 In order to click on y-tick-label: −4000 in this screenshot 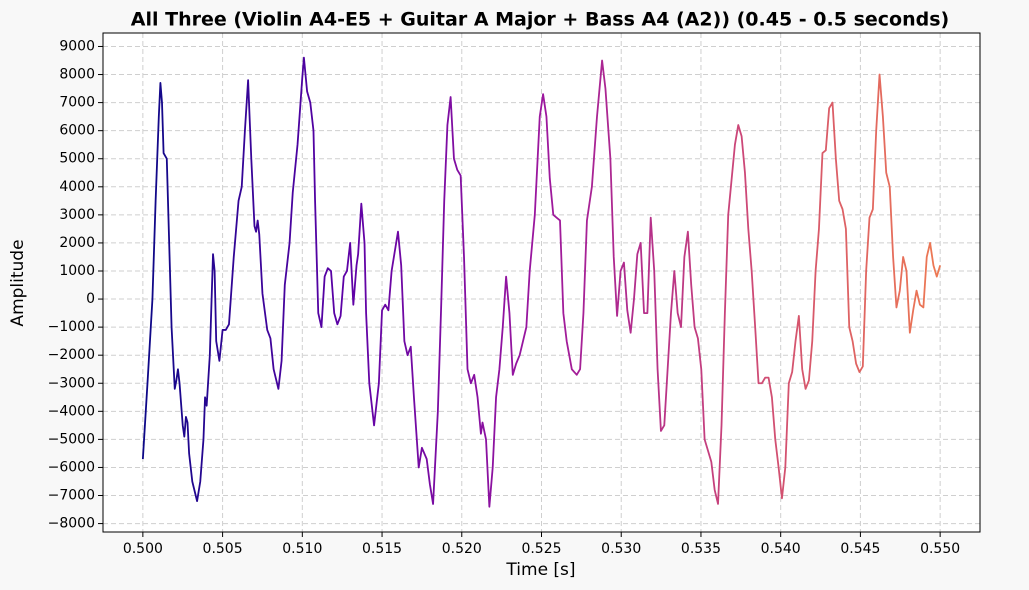, I will do `click(71, 411)`.